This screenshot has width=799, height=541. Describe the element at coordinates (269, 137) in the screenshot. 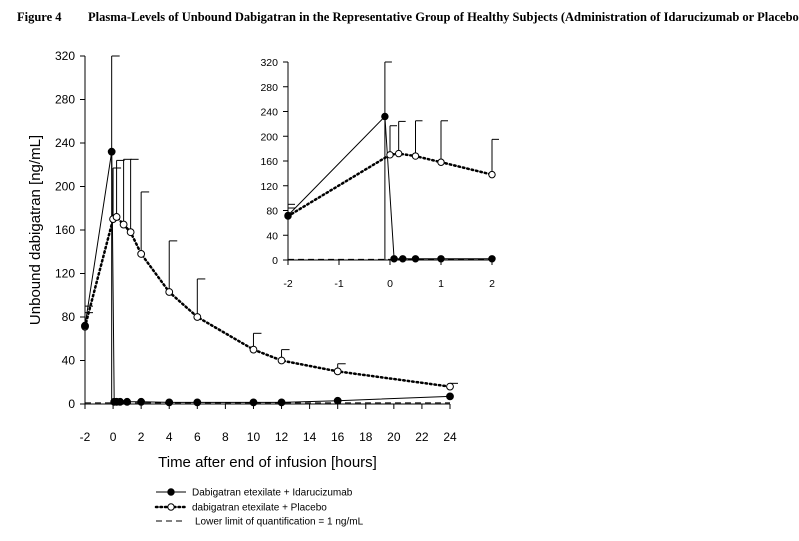

I see `inset-y-tick-label: 200` at that location.